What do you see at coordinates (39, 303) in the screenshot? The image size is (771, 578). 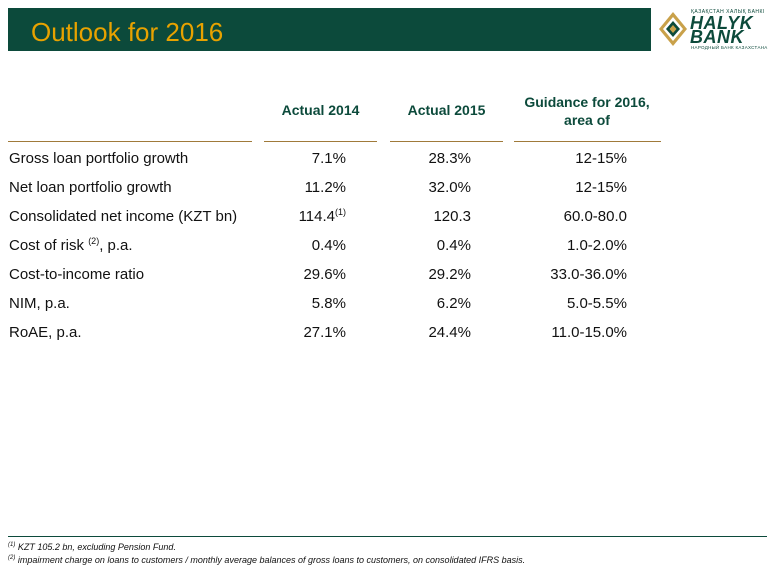 I see `row-label: NIM, p.a.` at bounding box center [39, 303].